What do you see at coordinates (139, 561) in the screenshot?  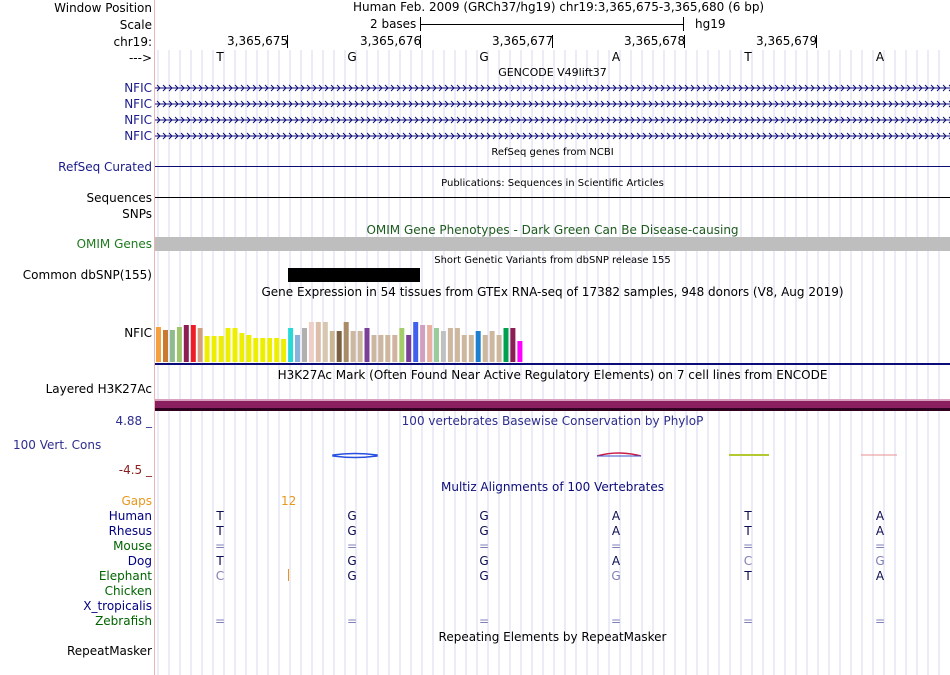 I see `species-label: Dog` at bounding box center [139, 561].